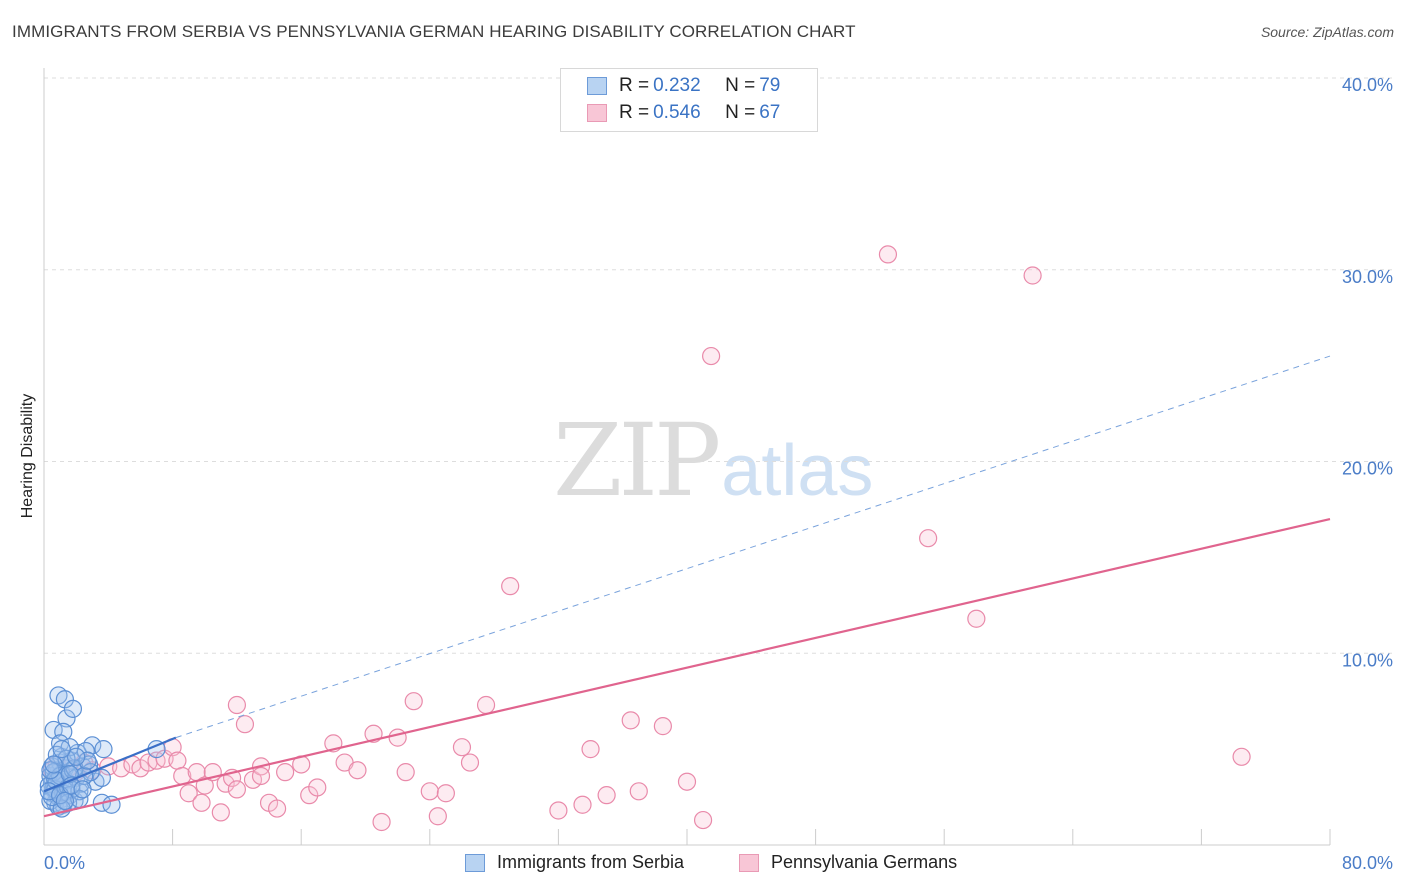 The width and height of the screenshot is (1406, 892). What do you see at coordinates (597, 86) in the screenshot?
I see `legend-swatch-blue` at bounding box center [597, 86].